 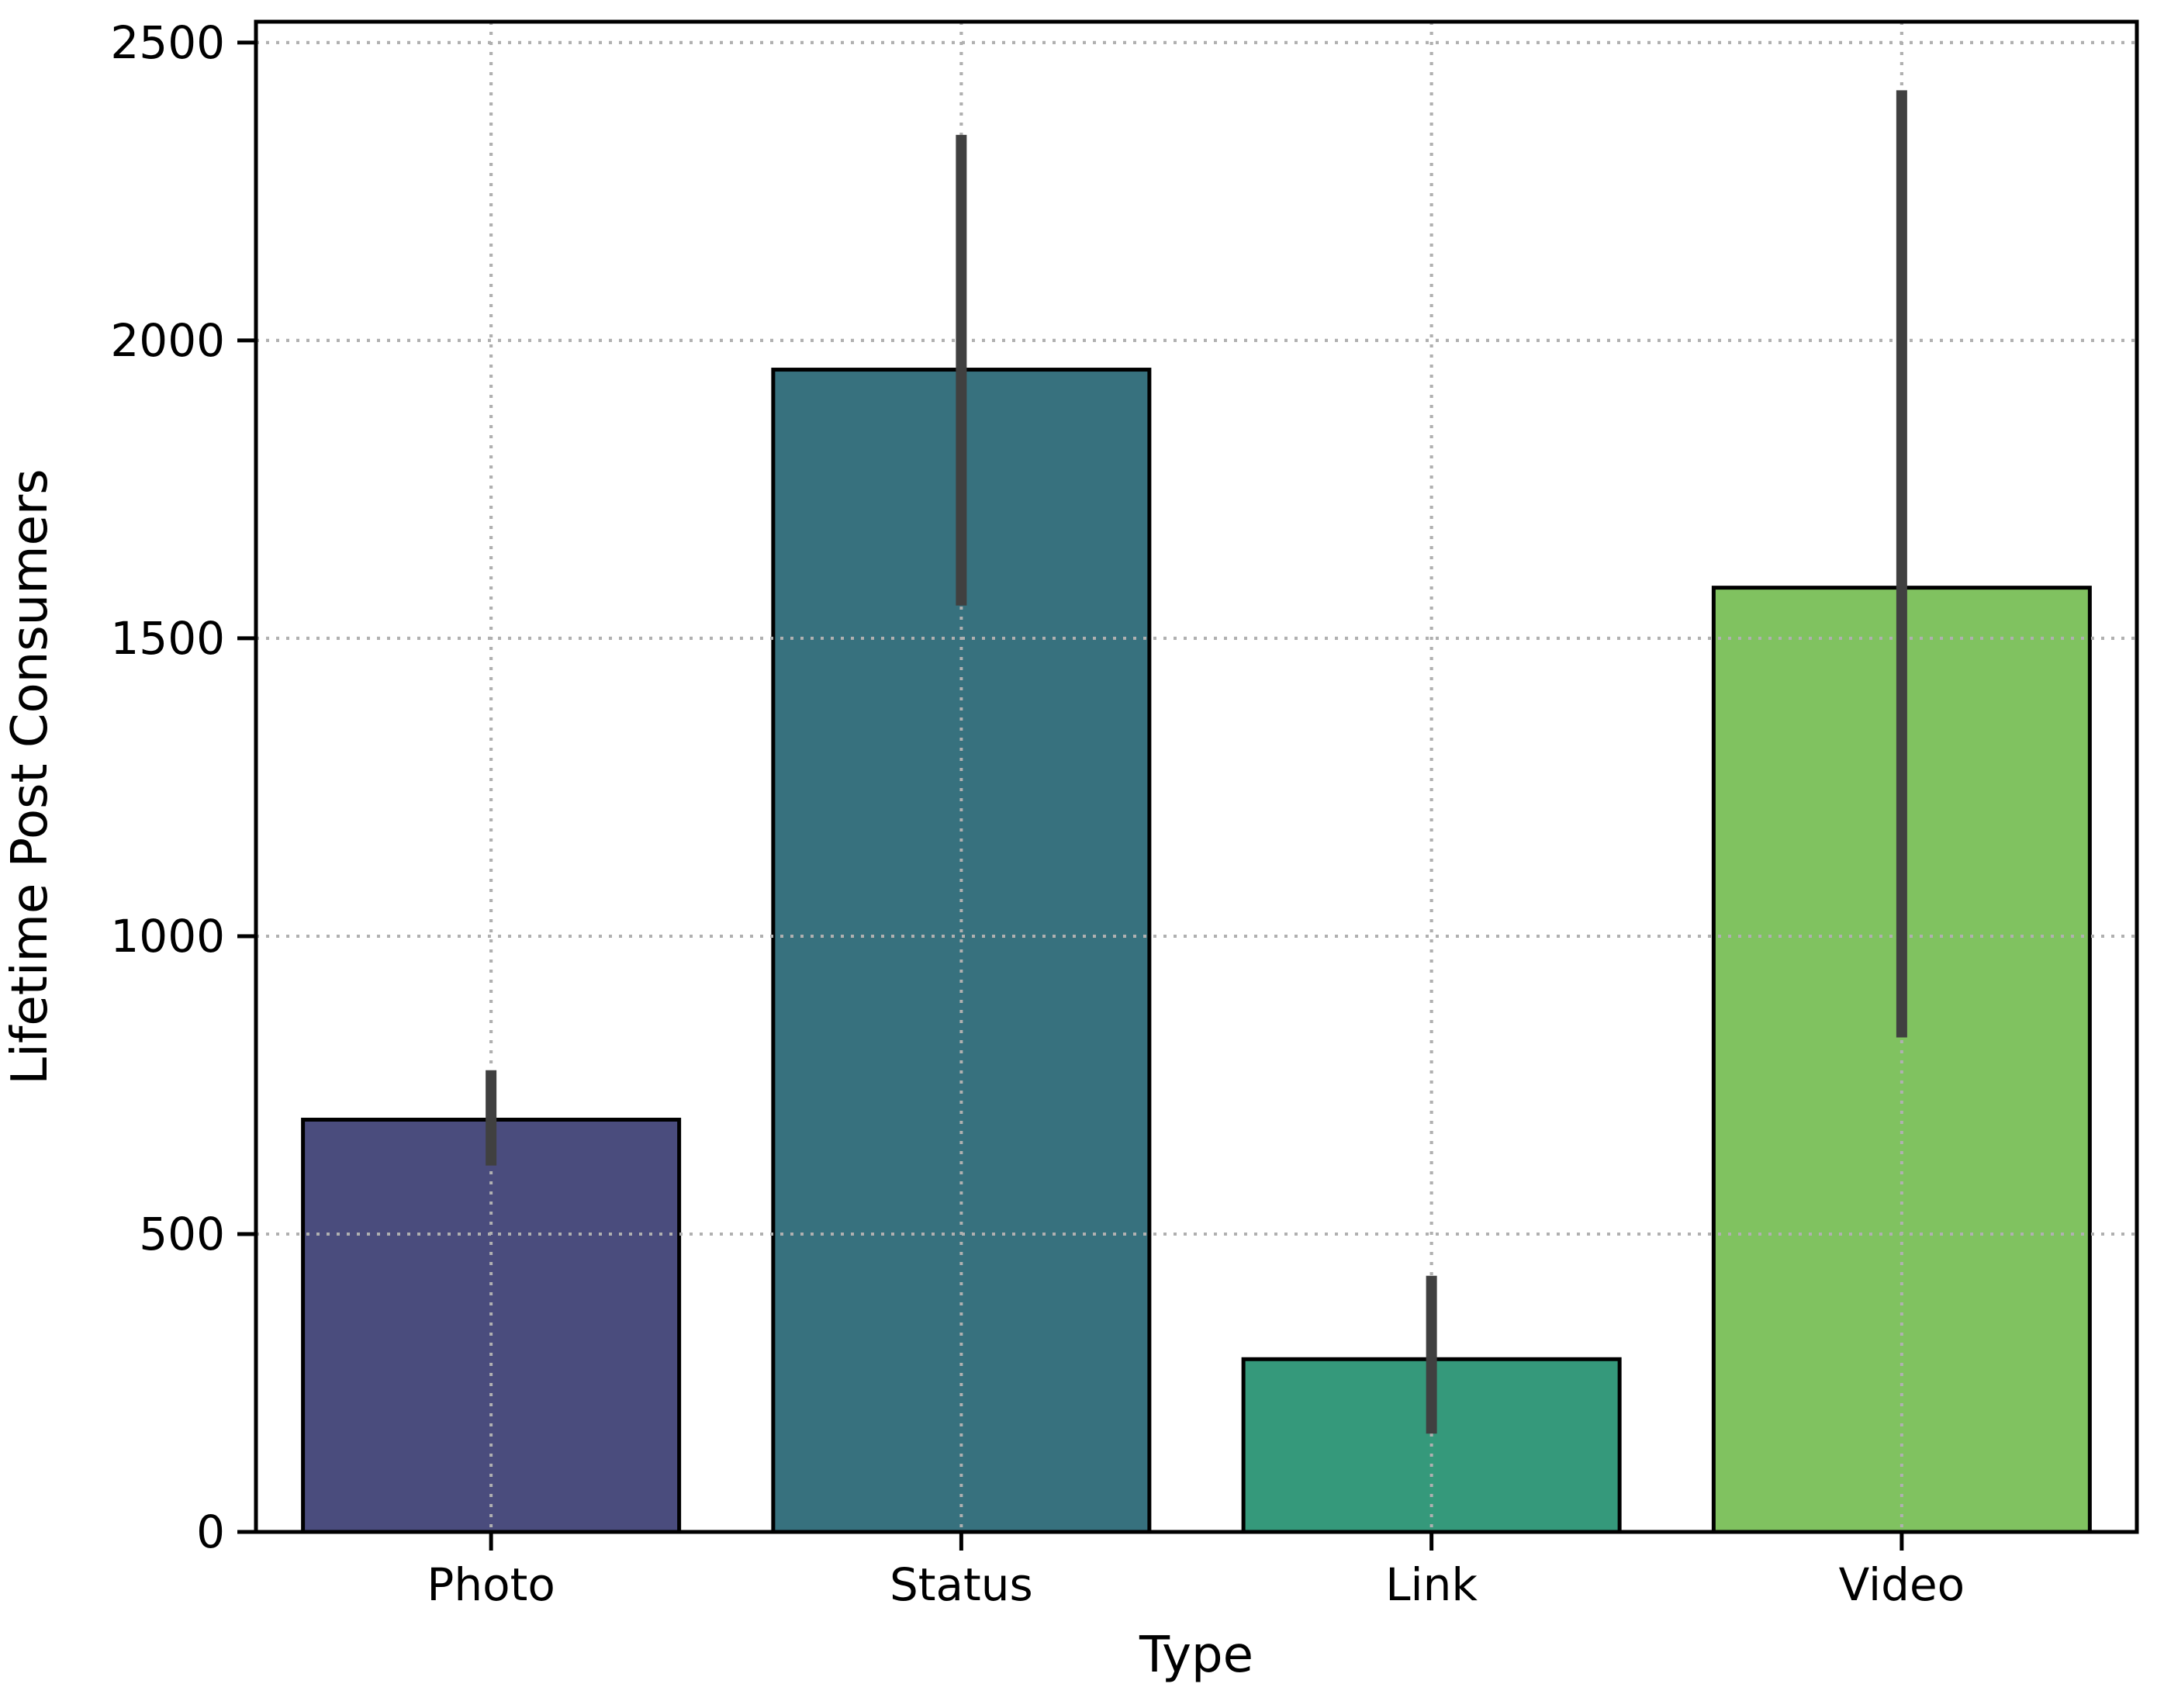 What do you see at coordinates (1431, 1584) in the screenshot?
I see `x-tick-label-link: Link` at bounding box center [1431, 1584].